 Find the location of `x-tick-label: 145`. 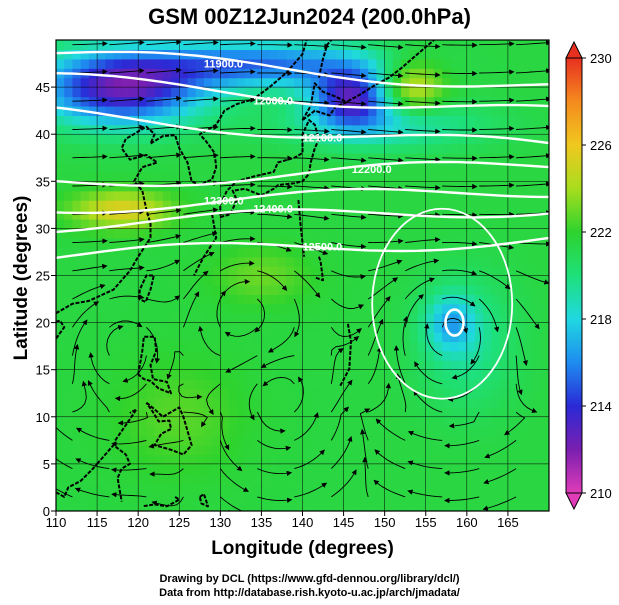

x-tick-label: 145 is located at coordinates (344, 522).